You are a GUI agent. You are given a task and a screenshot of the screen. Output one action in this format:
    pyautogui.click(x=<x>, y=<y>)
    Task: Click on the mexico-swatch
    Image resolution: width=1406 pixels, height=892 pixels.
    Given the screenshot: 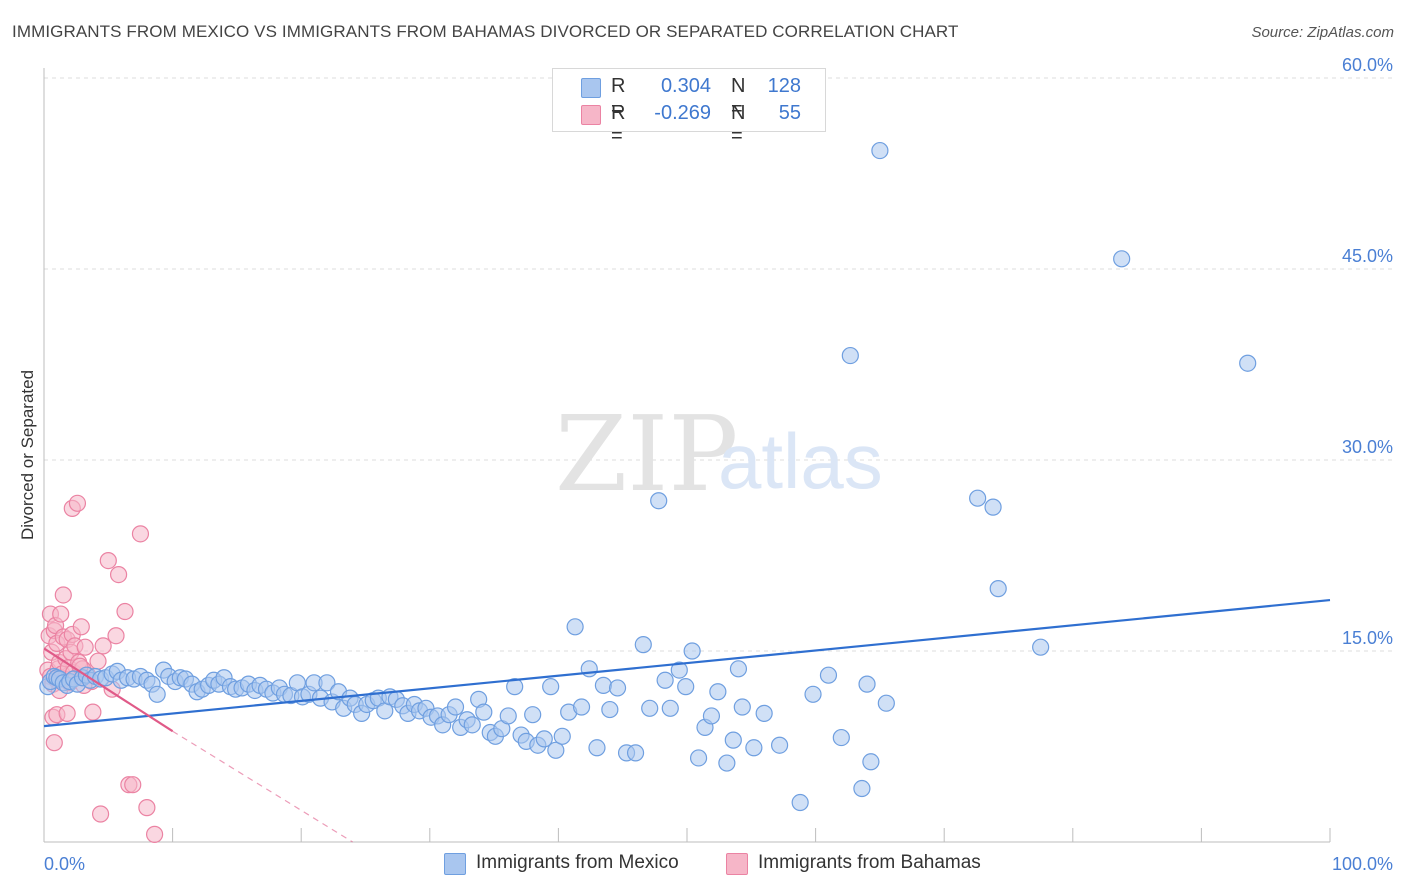 What is the action you would take?
    pyautogui.click(x=591, y=88)
    